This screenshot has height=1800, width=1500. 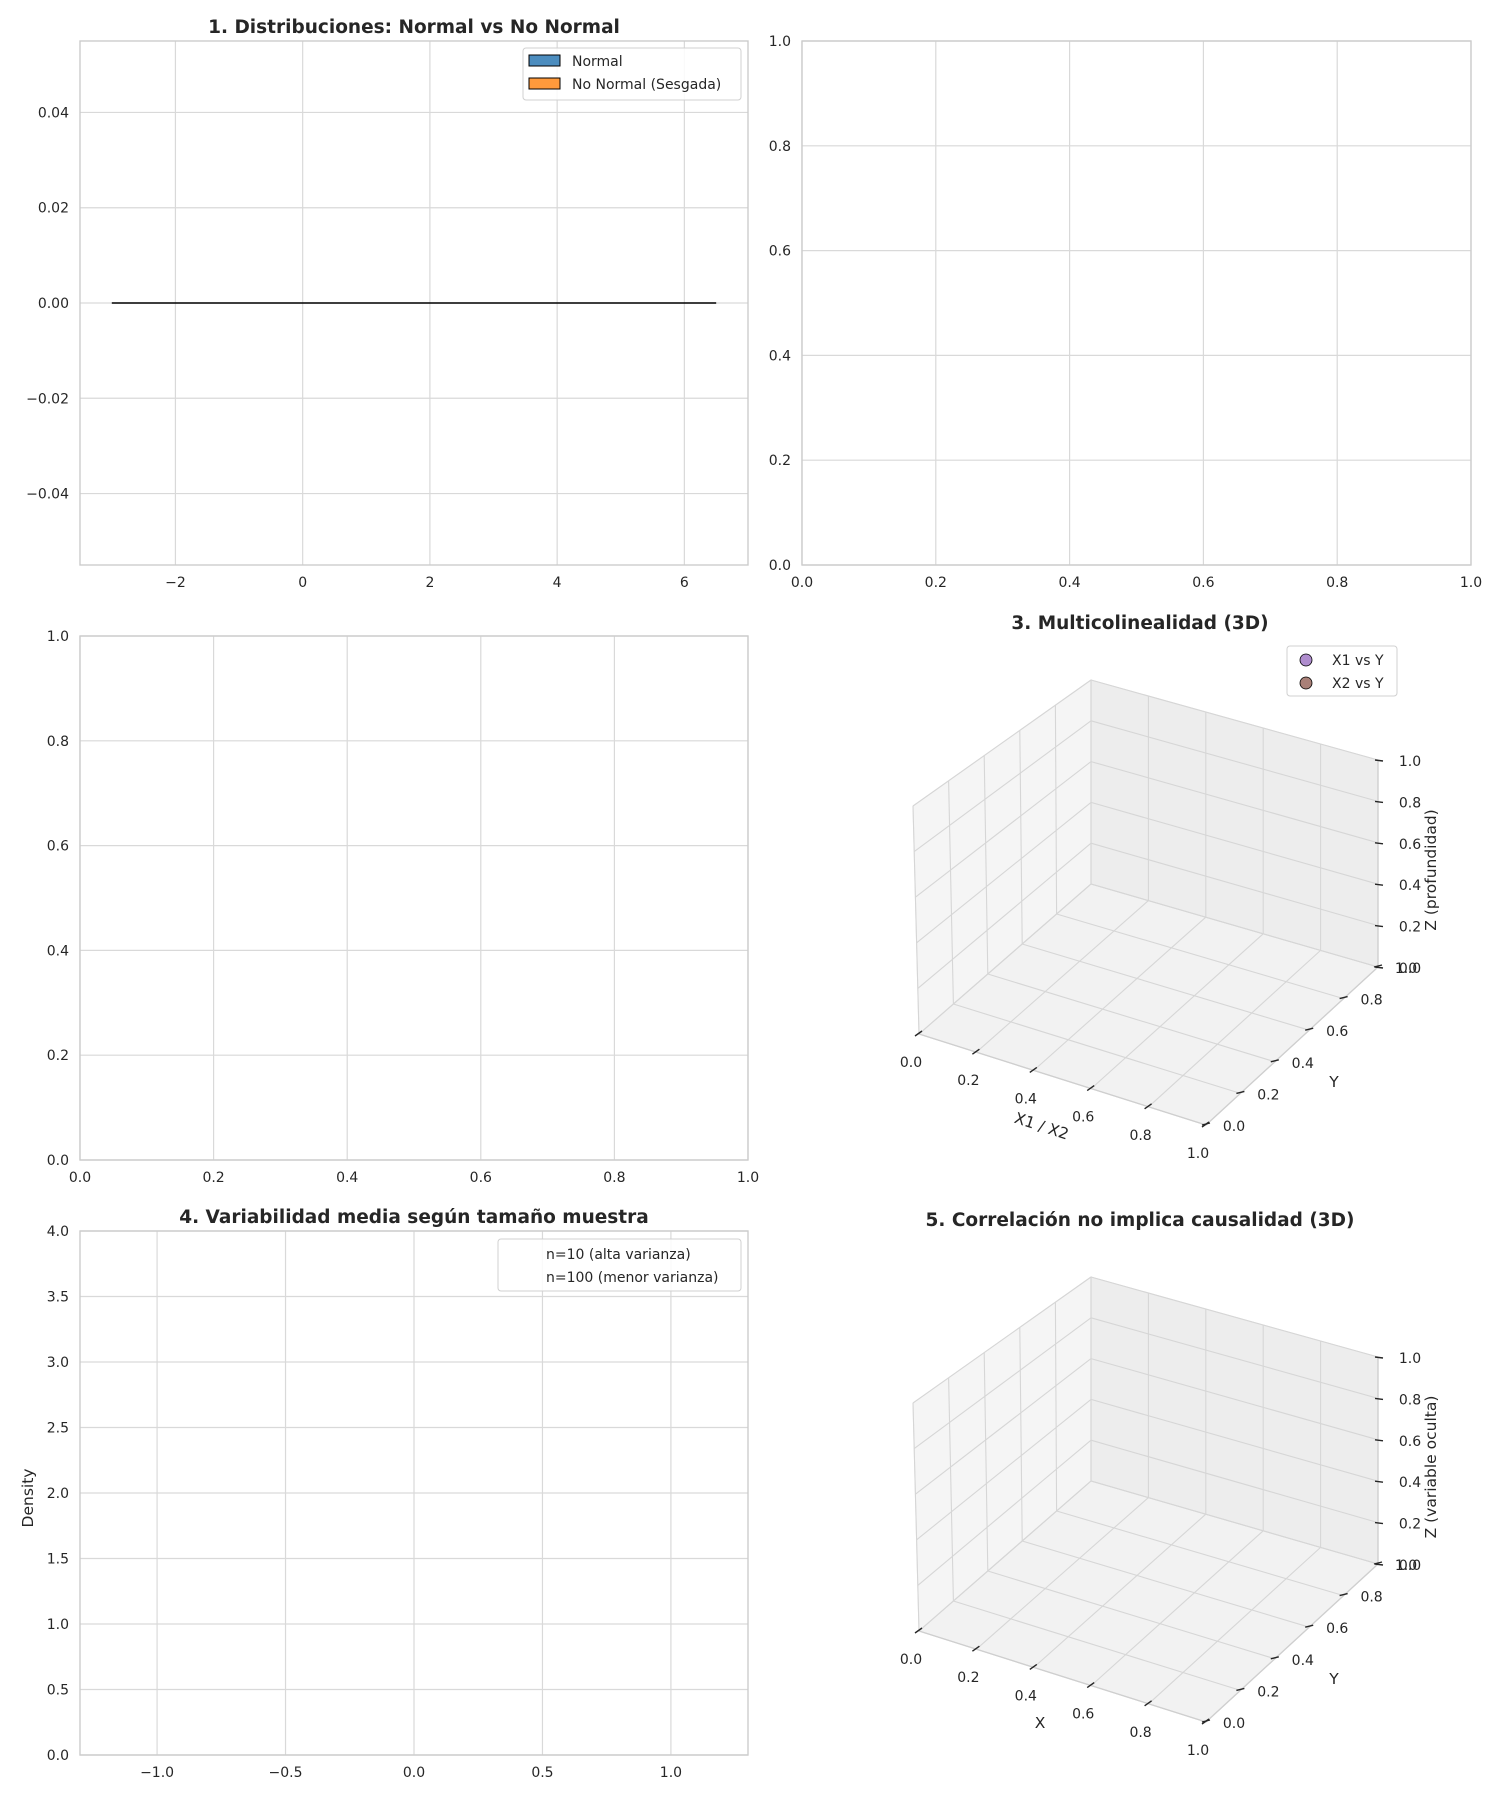 What do you see at coordinates (1358, 661) in the screenshot?
I see `legend-label: X1 vs Y` at bounding box center [1358, 661].